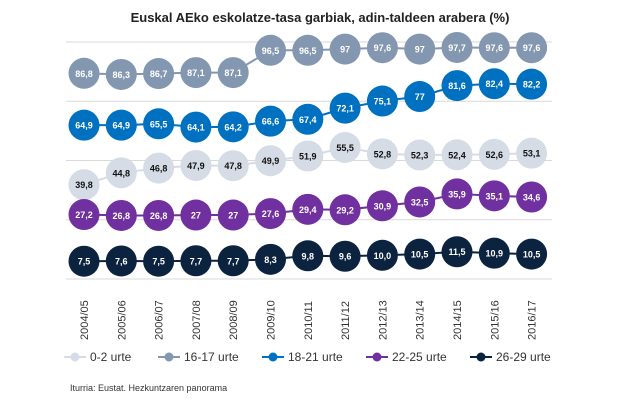  I want to click on legend-item: 18-21 urte, so click(302, 357).